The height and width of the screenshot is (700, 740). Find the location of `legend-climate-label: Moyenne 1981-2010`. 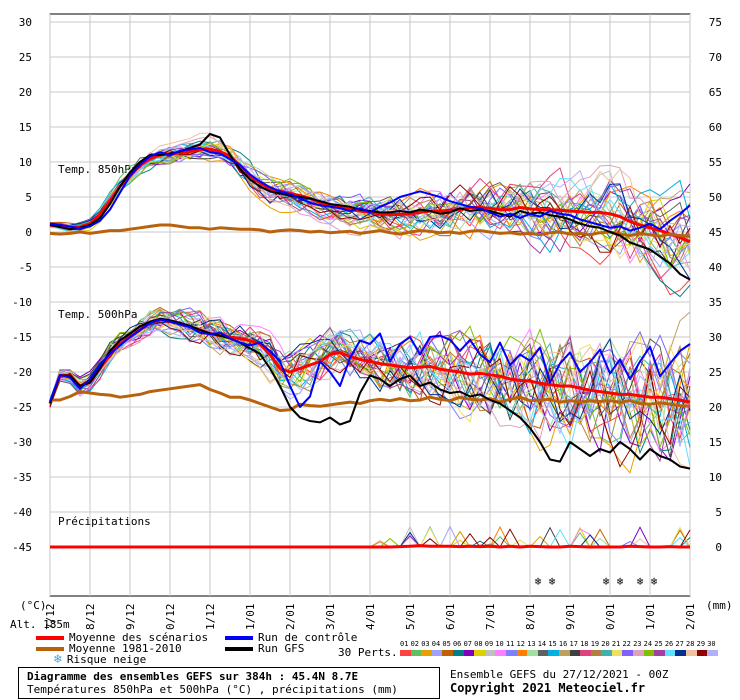

legend-climate-label: Moyenne 1981-2010 is located at coordinates (125, 648).